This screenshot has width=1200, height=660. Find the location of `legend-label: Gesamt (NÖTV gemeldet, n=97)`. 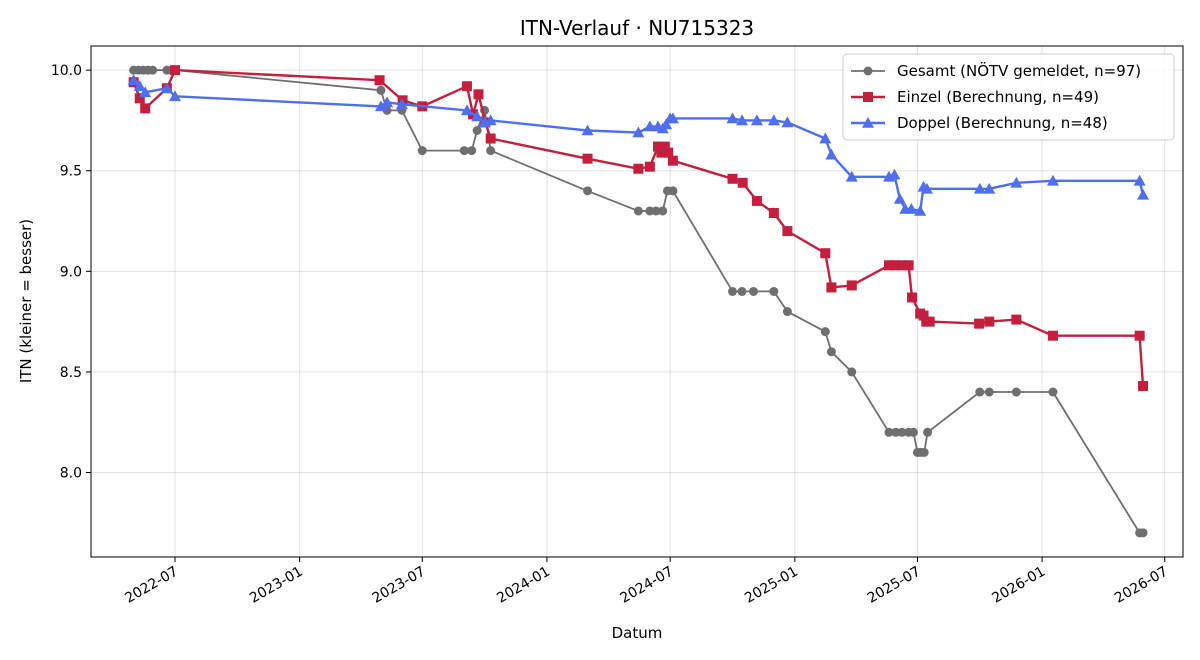

legend-label: Gesamt (NÖTV gemeldet, n=97) is located at coordinates (1019, 70).